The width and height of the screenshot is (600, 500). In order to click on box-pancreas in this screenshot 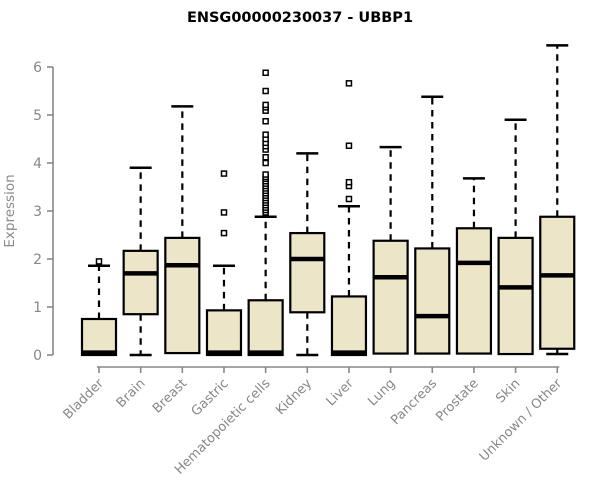, I will do `click(432, 301)`.